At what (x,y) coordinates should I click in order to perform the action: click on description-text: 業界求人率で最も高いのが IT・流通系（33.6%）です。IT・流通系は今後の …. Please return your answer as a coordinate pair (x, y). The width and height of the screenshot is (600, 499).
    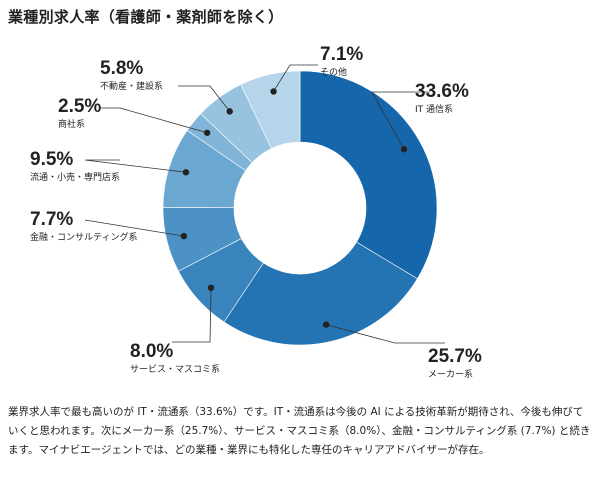
    Looking at the image, I should click on (299, 431).